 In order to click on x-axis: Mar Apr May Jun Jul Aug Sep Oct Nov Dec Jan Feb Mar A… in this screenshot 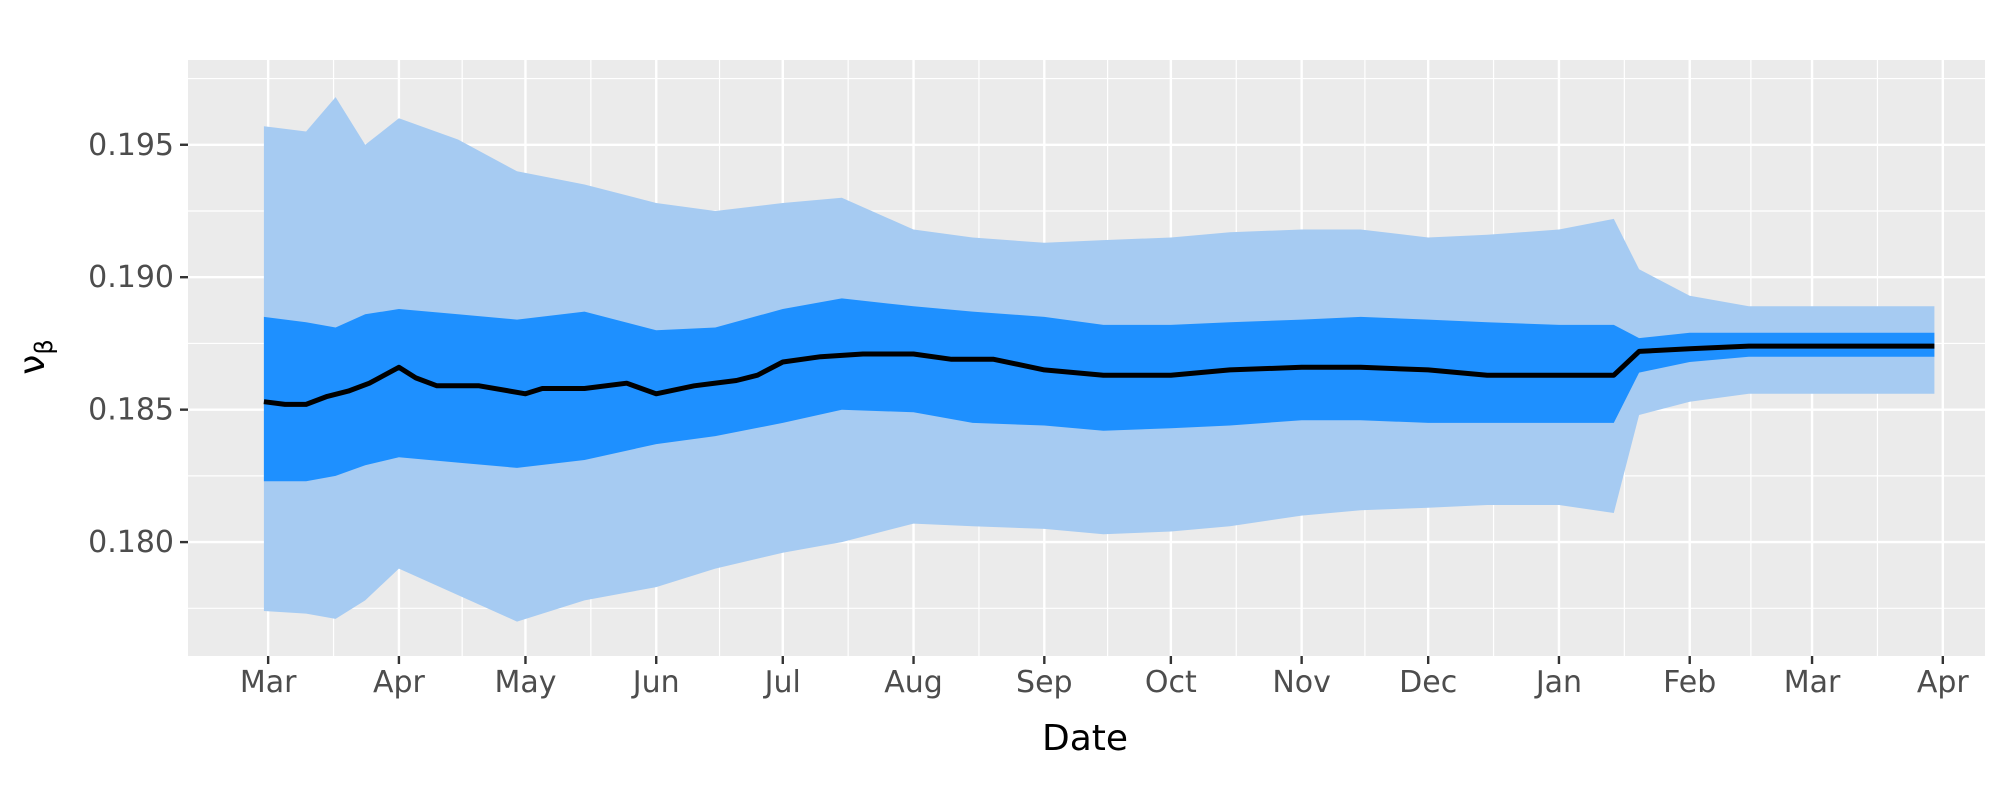, I will do `click(1105, 678)`.